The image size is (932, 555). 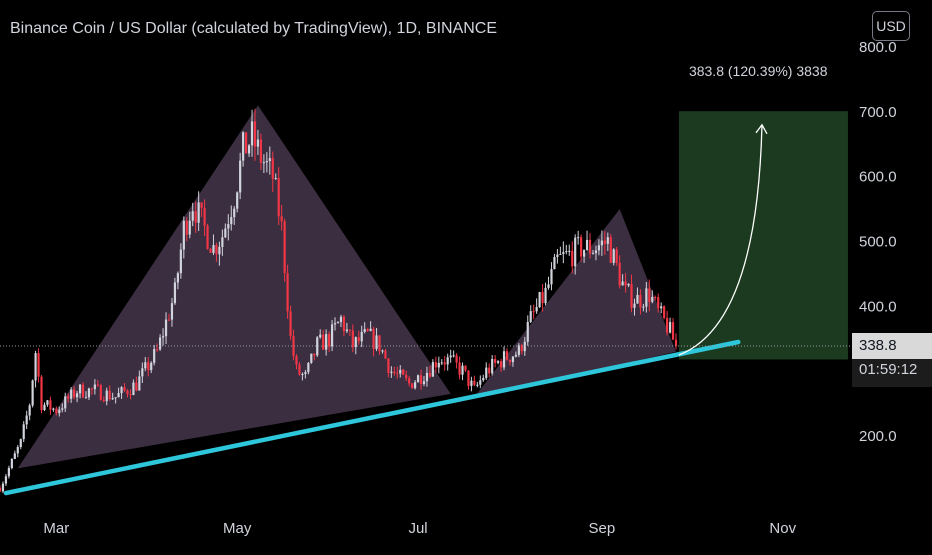 I want to click on current-price-tag: 338.8 01:59:12, so click(x=892, y=360).